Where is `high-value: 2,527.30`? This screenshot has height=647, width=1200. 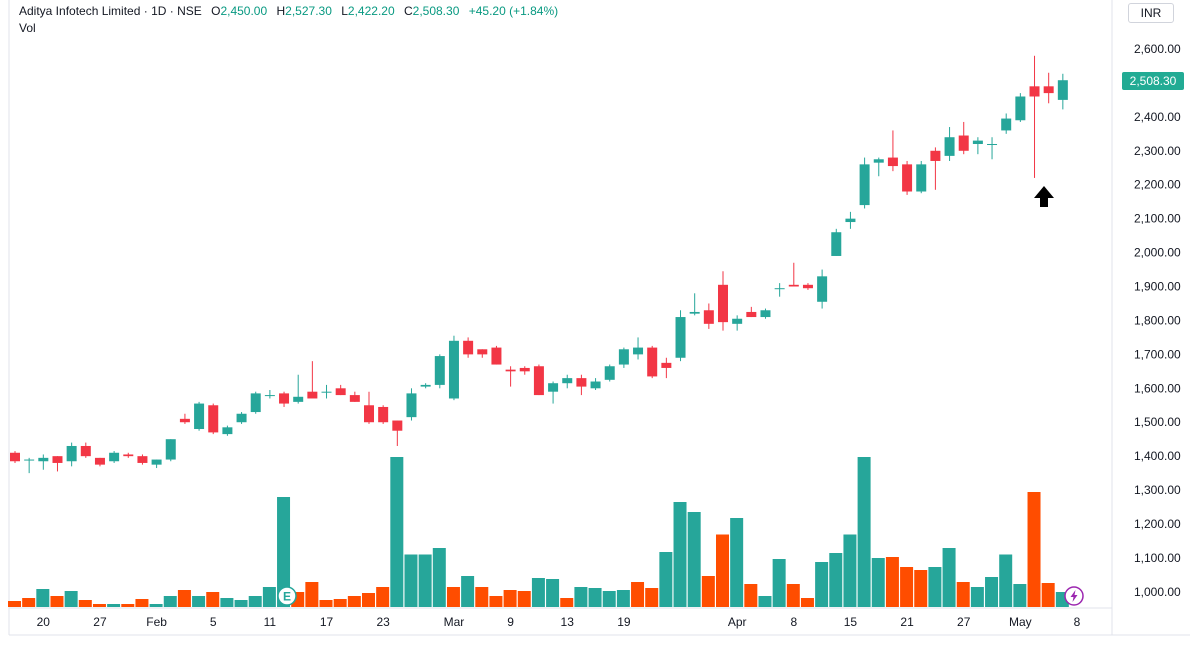
high-value: 2,527.30 is located at coordinates (308, 11).